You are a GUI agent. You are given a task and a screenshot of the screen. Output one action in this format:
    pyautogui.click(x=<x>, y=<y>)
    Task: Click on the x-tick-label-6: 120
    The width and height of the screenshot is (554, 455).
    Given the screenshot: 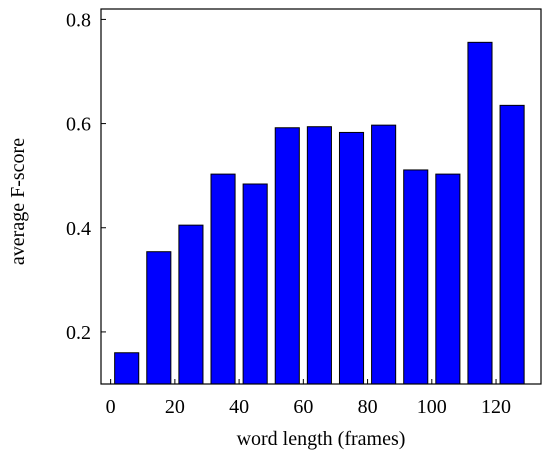 What is the action you would take?
    pyautogui.click(x=496, y=407)
    